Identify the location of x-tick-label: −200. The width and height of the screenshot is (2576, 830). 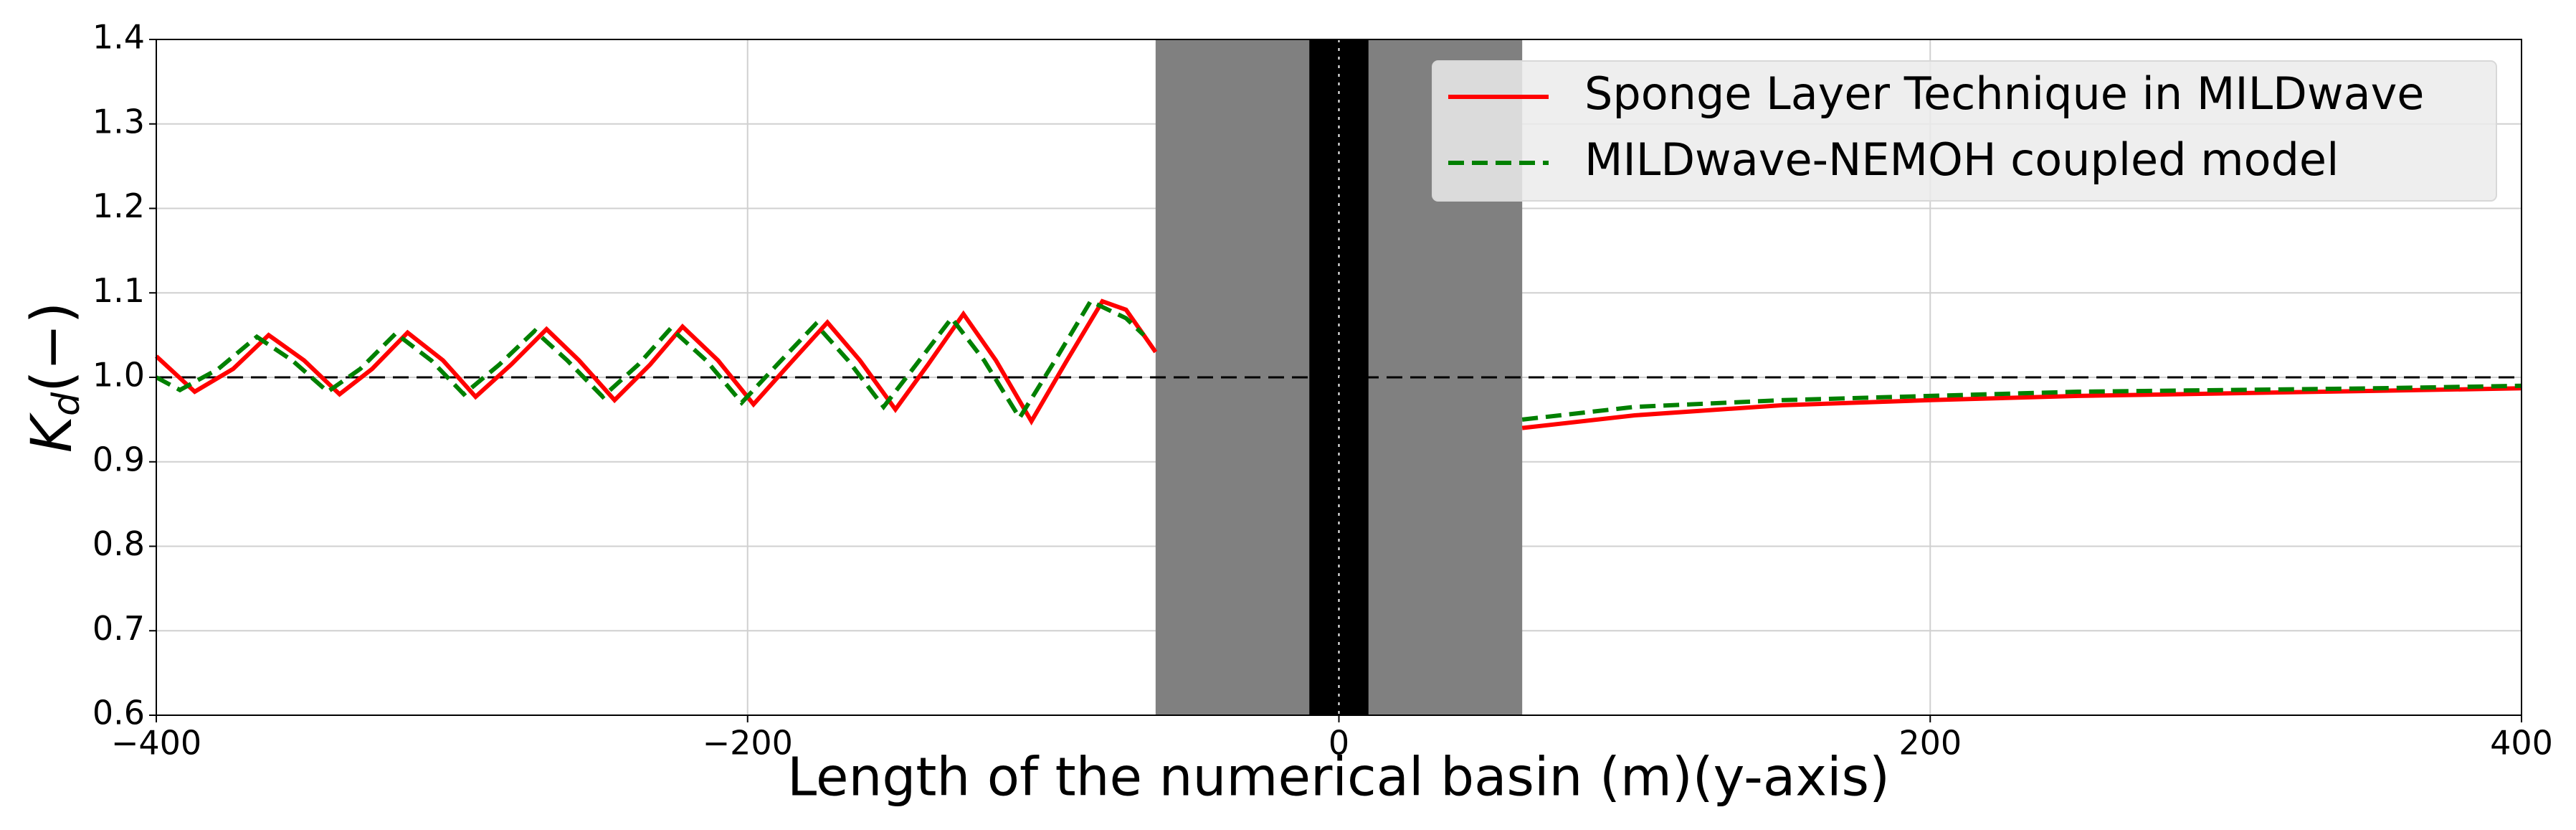
(748, 743).